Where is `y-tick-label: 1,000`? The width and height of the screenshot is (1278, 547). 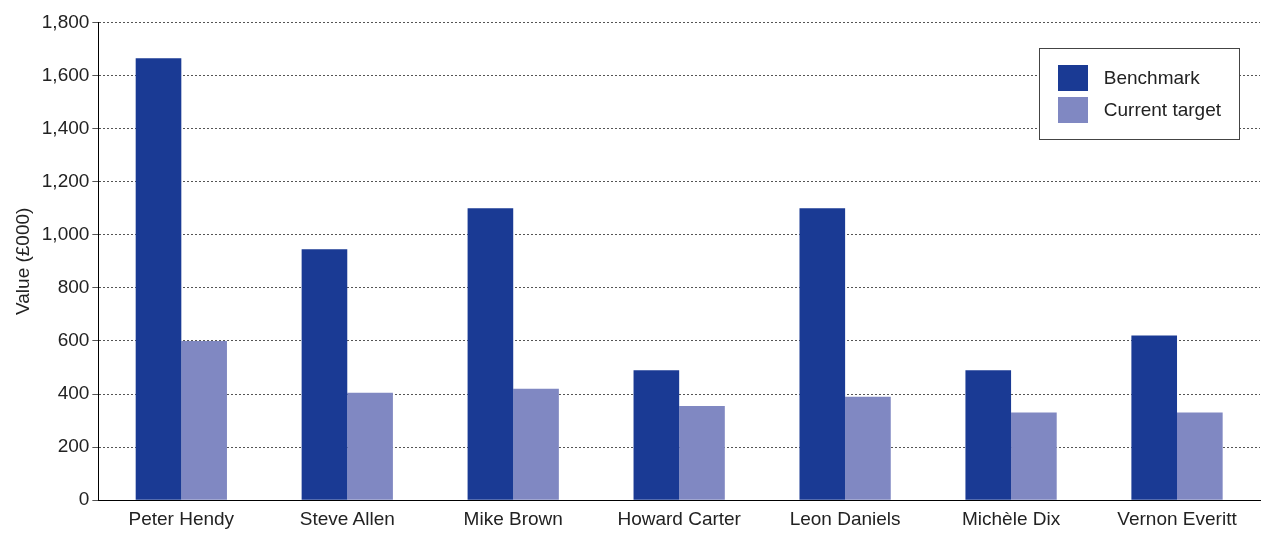 y-tick-label: 1,000 is located at coordinates (65, 233).